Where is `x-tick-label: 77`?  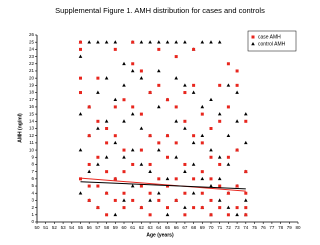
x-tick-label: 77 is located at coordinates (272, 227).